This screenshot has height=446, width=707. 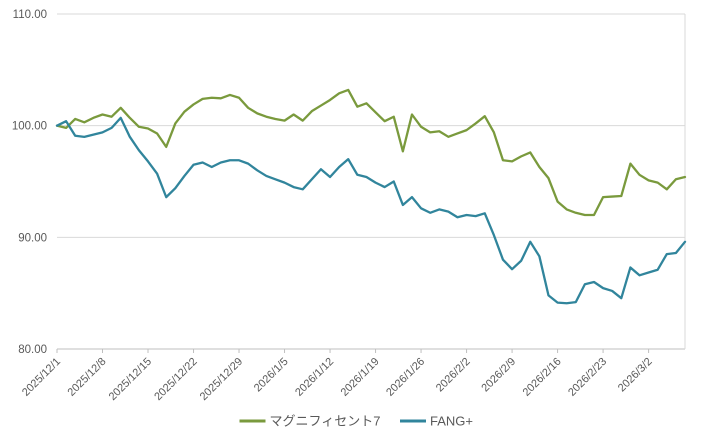 What do you see at coordinates (453, 375) in the screenshot?
I see `x-axis-label-9: 2026/2/2` at bounding box center [453, 375].